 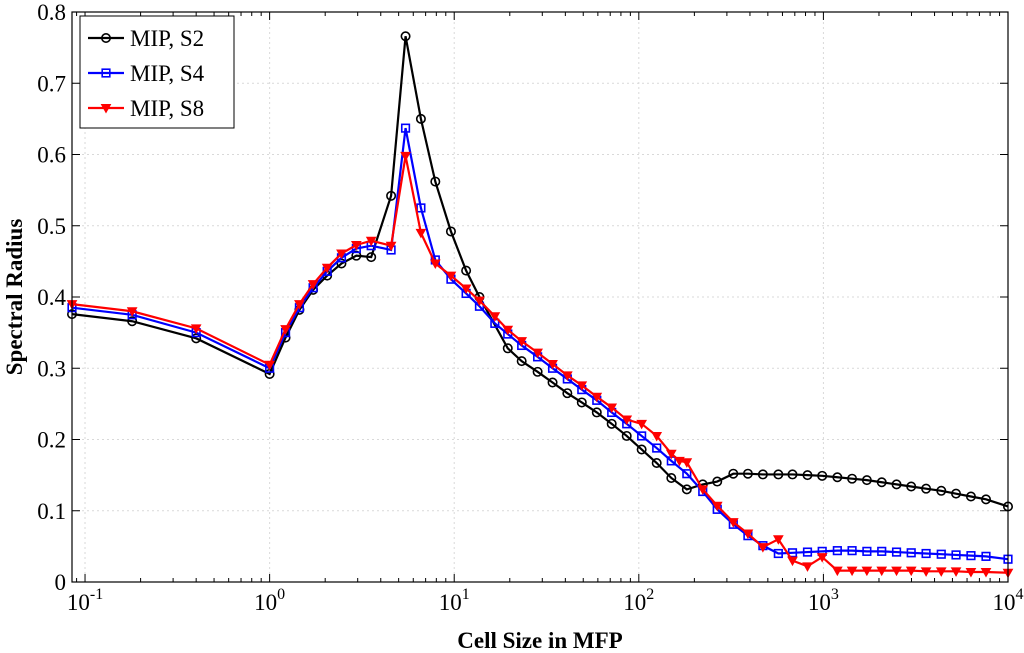 What do you see at coordinates (51, 83) in the screenshot?
I see `y-tick-label: 0.7` at bounding box center [51, 83].